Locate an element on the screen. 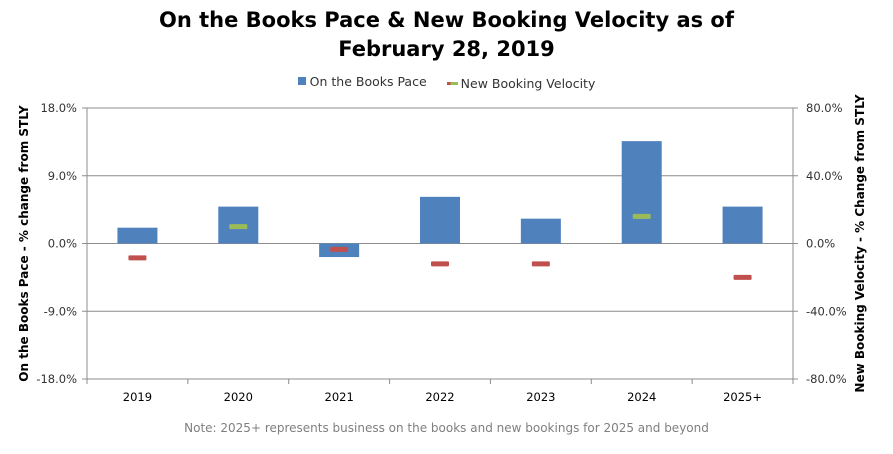 This screenshot has width=893, height=454. legend-item-books-pace: On the Books Pace is located at coordinates (362, 81).